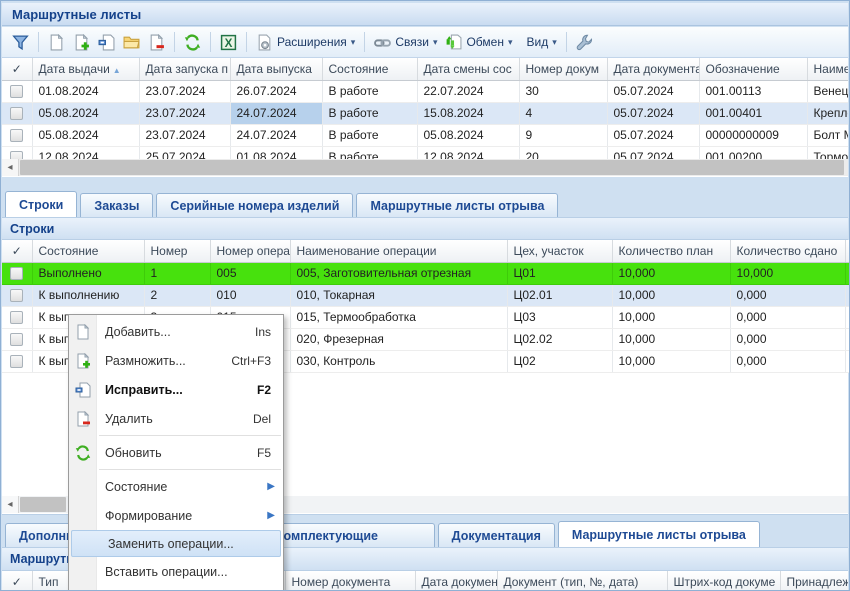 Image resolution: width=850 pixels, height=591 pixels. Describe the element at coordinates (753, 135) in the screenshot. I see `cell: 00000000009` at that location.